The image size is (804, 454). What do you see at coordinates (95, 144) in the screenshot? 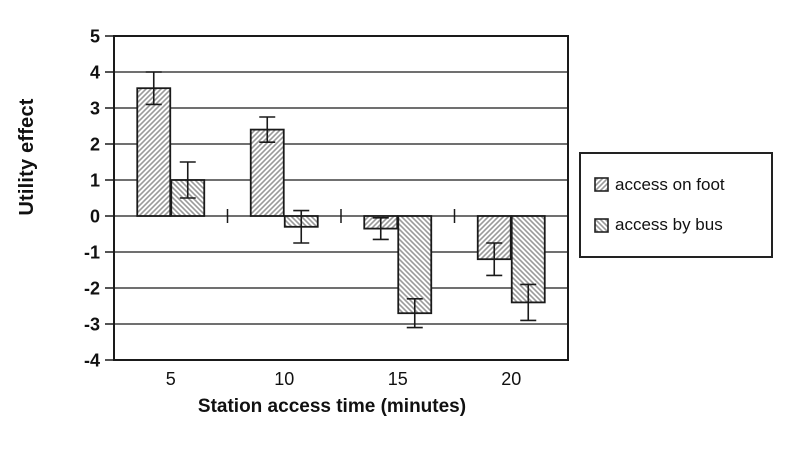
I see `y-tick-label: 2` at bounding box center [95, 144].